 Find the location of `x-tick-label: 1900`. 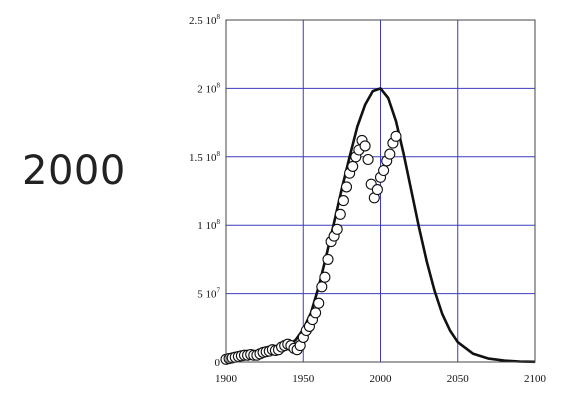

x-tick-label: 1900 is located at coordinates (226, 379).